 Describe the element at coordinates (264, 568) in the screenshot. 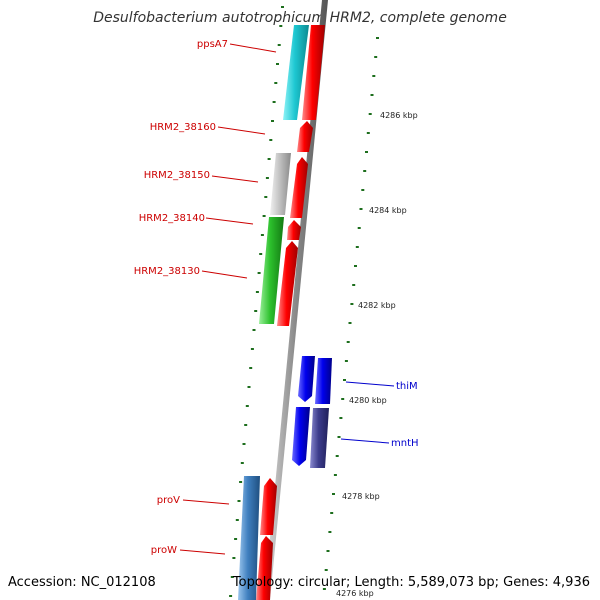

I see `gene-red-prow` at that location.